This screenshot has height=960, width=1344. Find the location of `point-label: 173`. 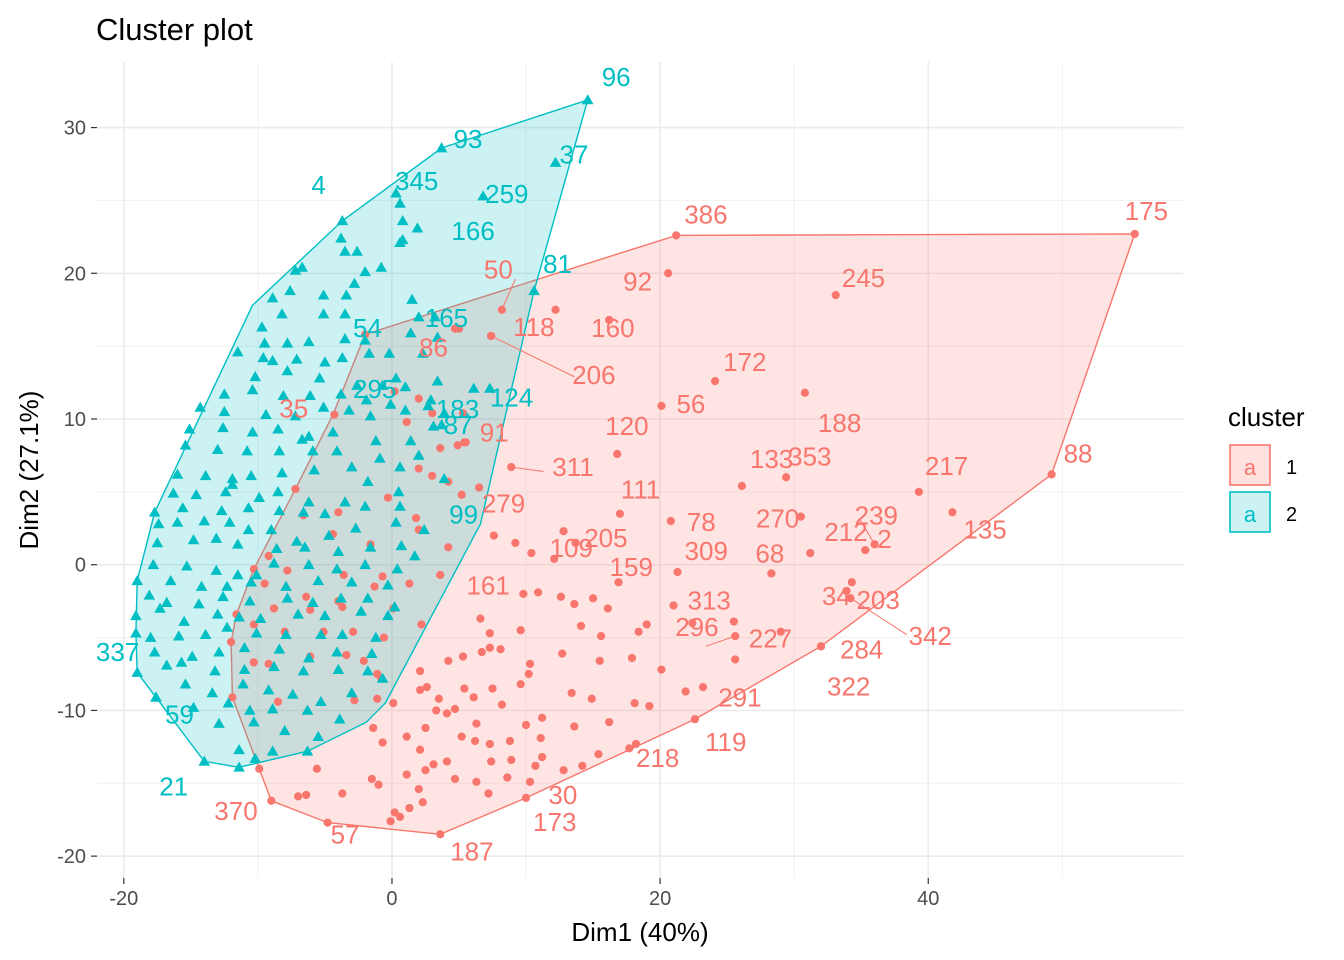

point-label: 173 is located at coordinates (554, 822).